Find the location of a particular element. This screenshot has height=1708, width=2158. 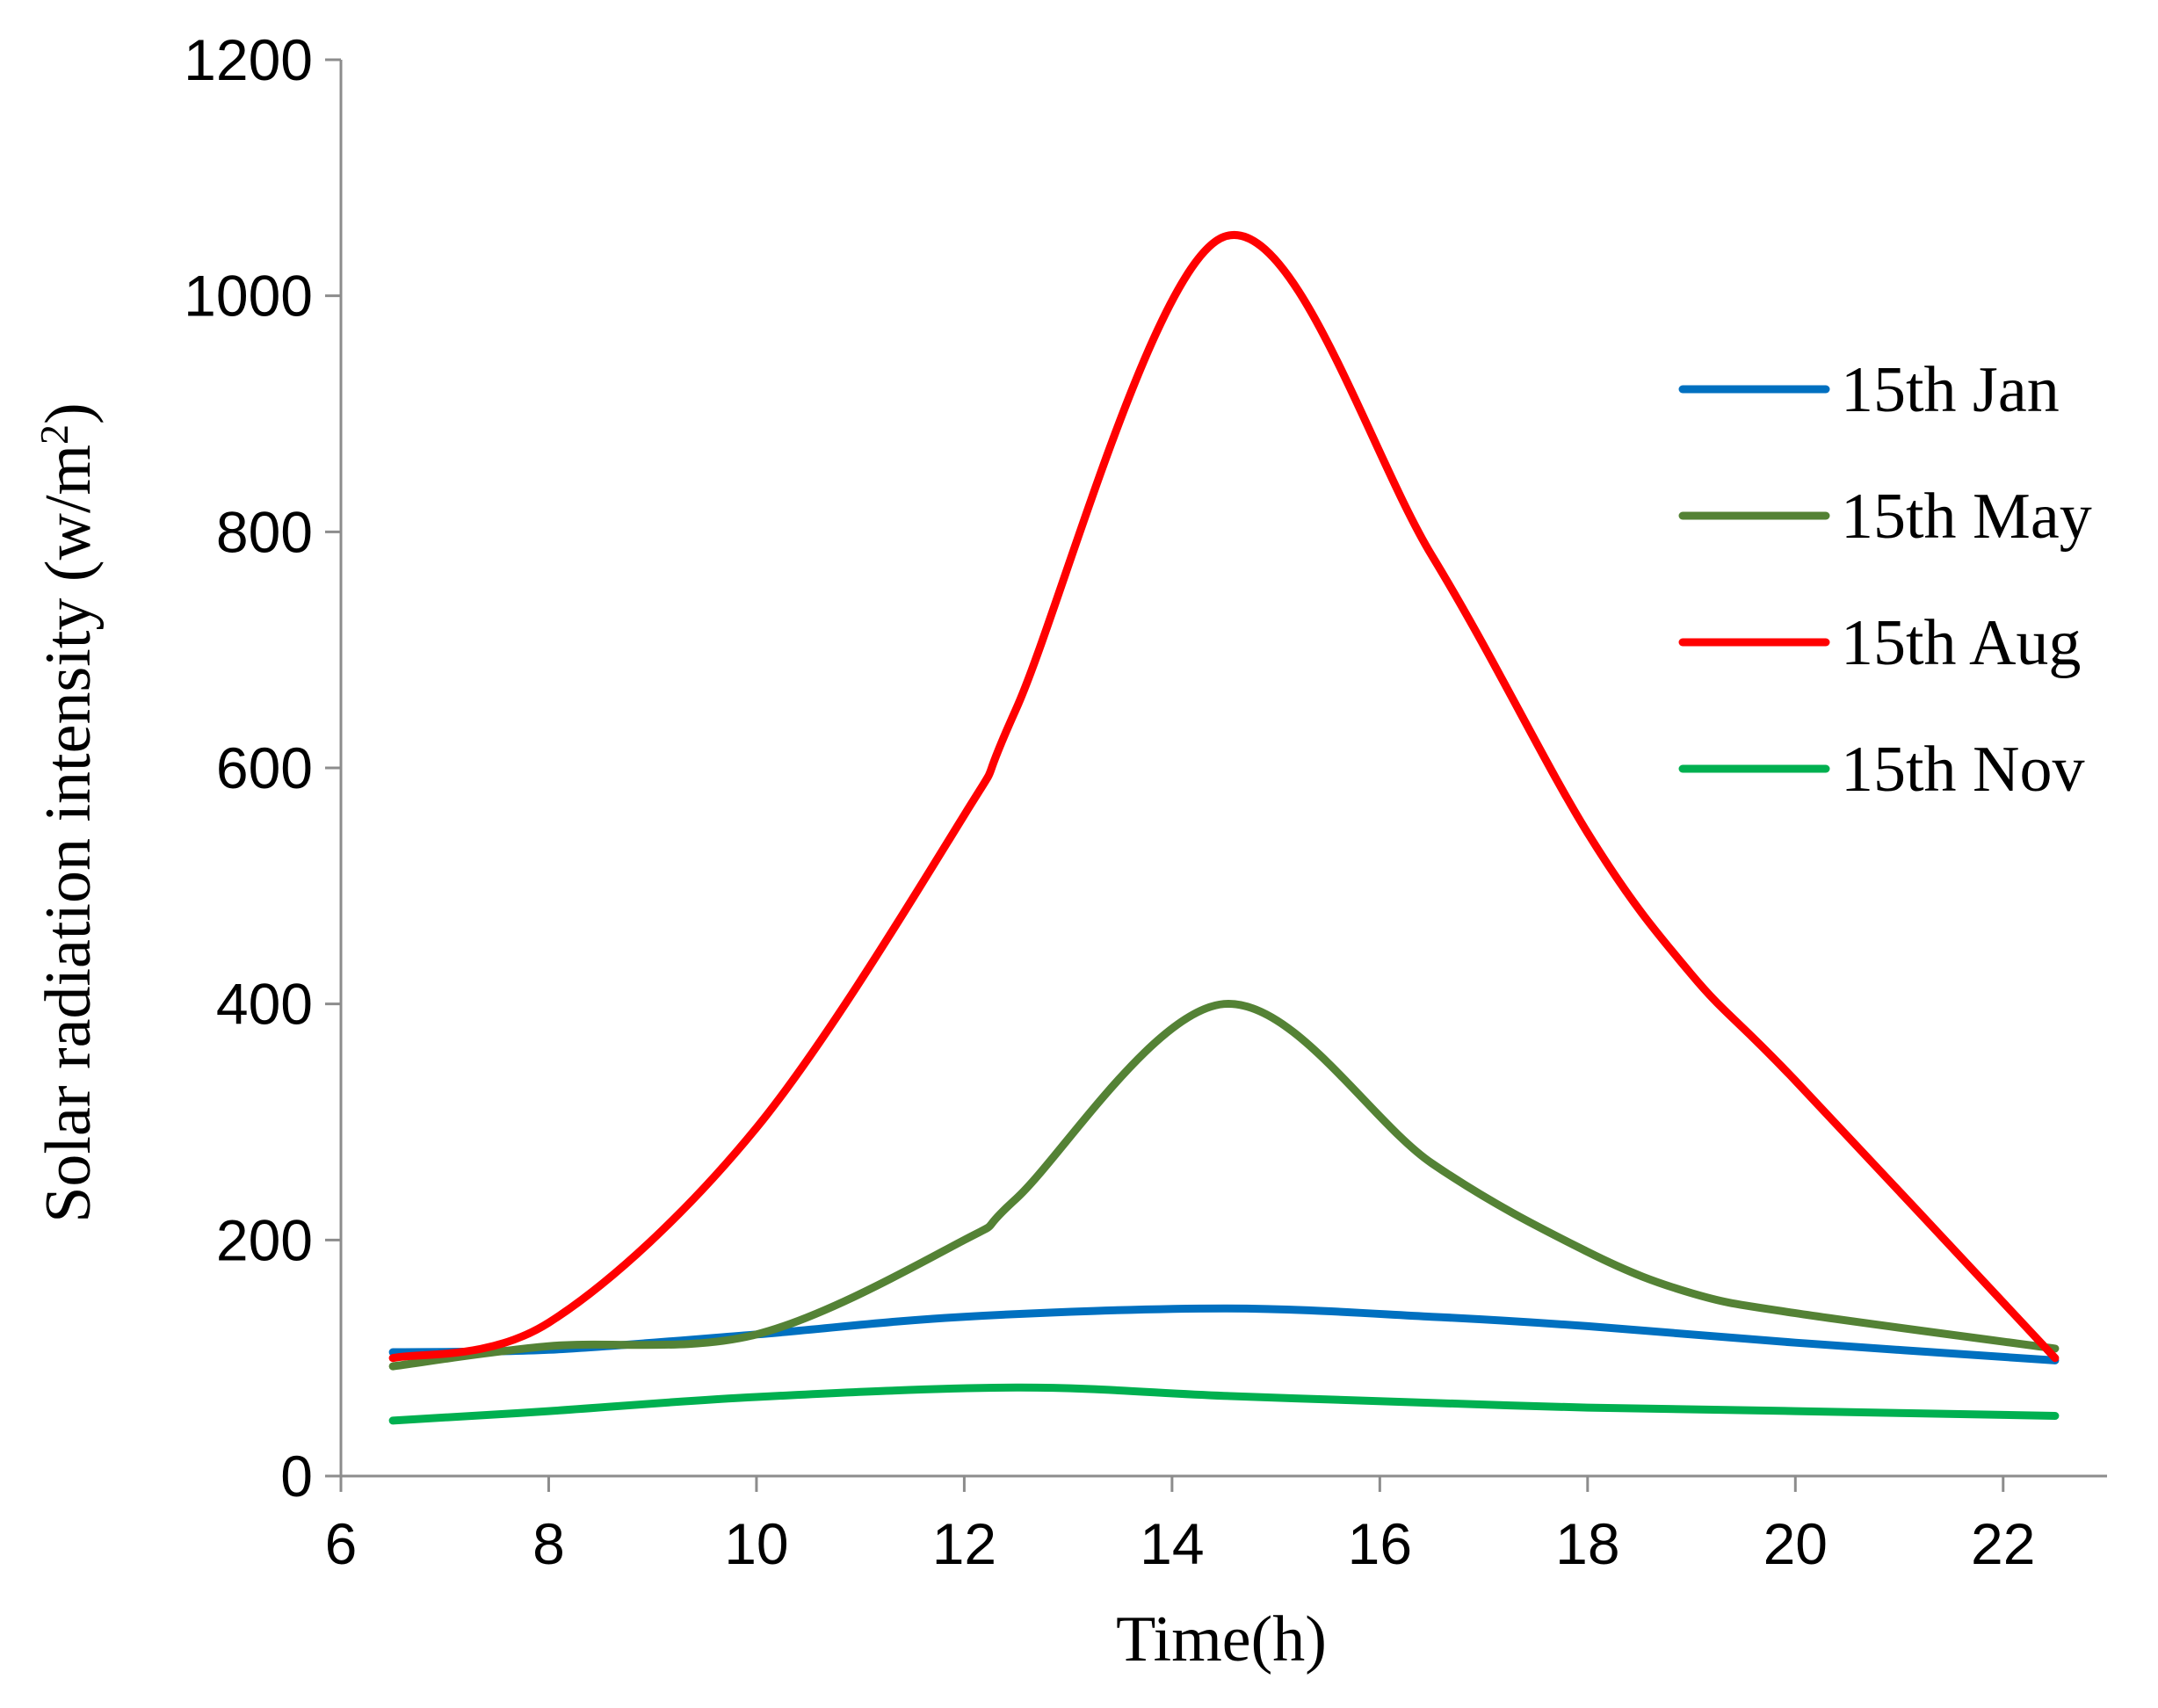

x-tick-label: 16 is located at coordinates (1380, 1543).